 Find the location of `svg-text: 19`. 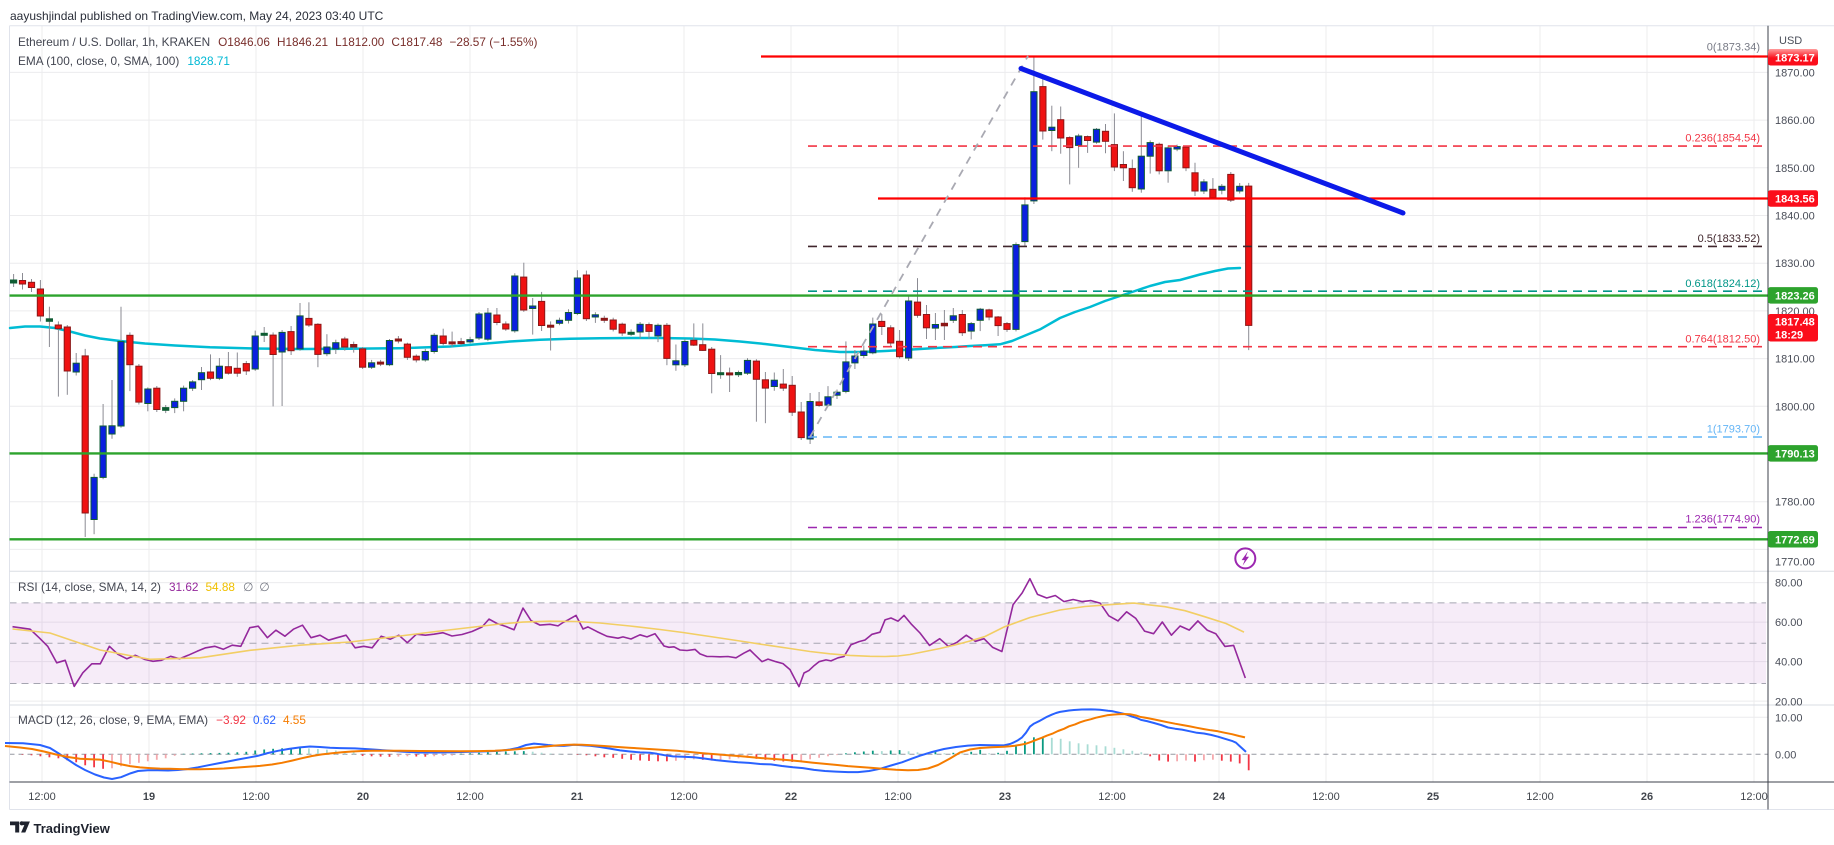

svg-text: 19 is located at coordinates (149, 797).